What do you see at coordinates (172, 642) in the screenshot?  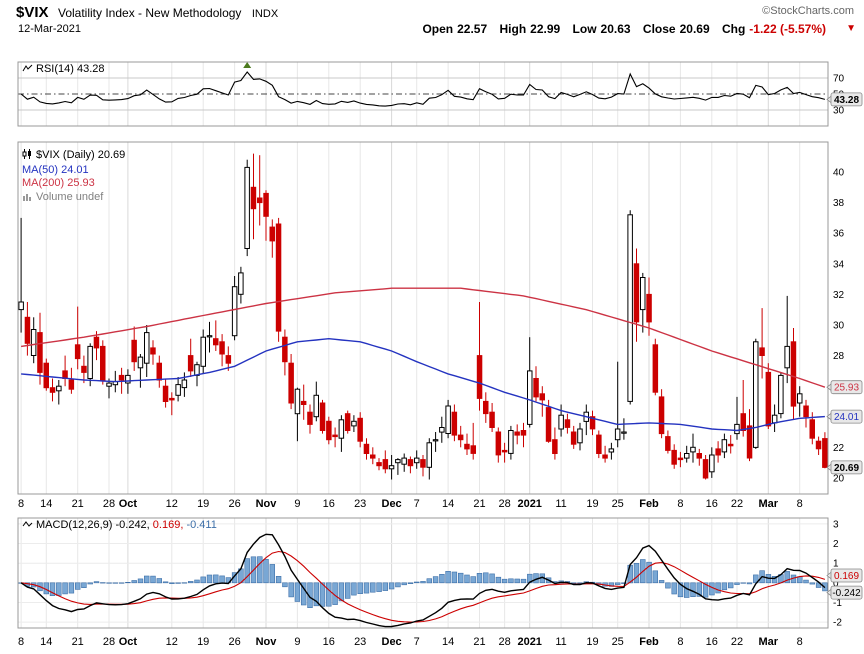 I see `svg-text: 12` at bounding box center [172, 642].